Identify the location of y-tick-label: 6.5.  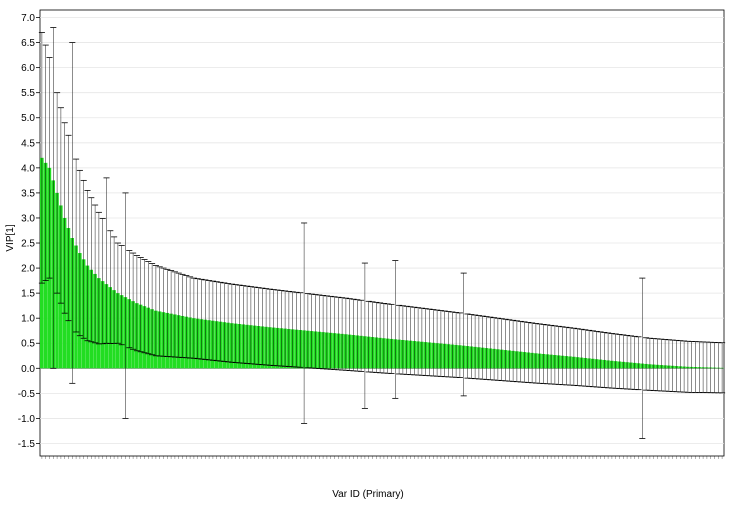
(28, 43).